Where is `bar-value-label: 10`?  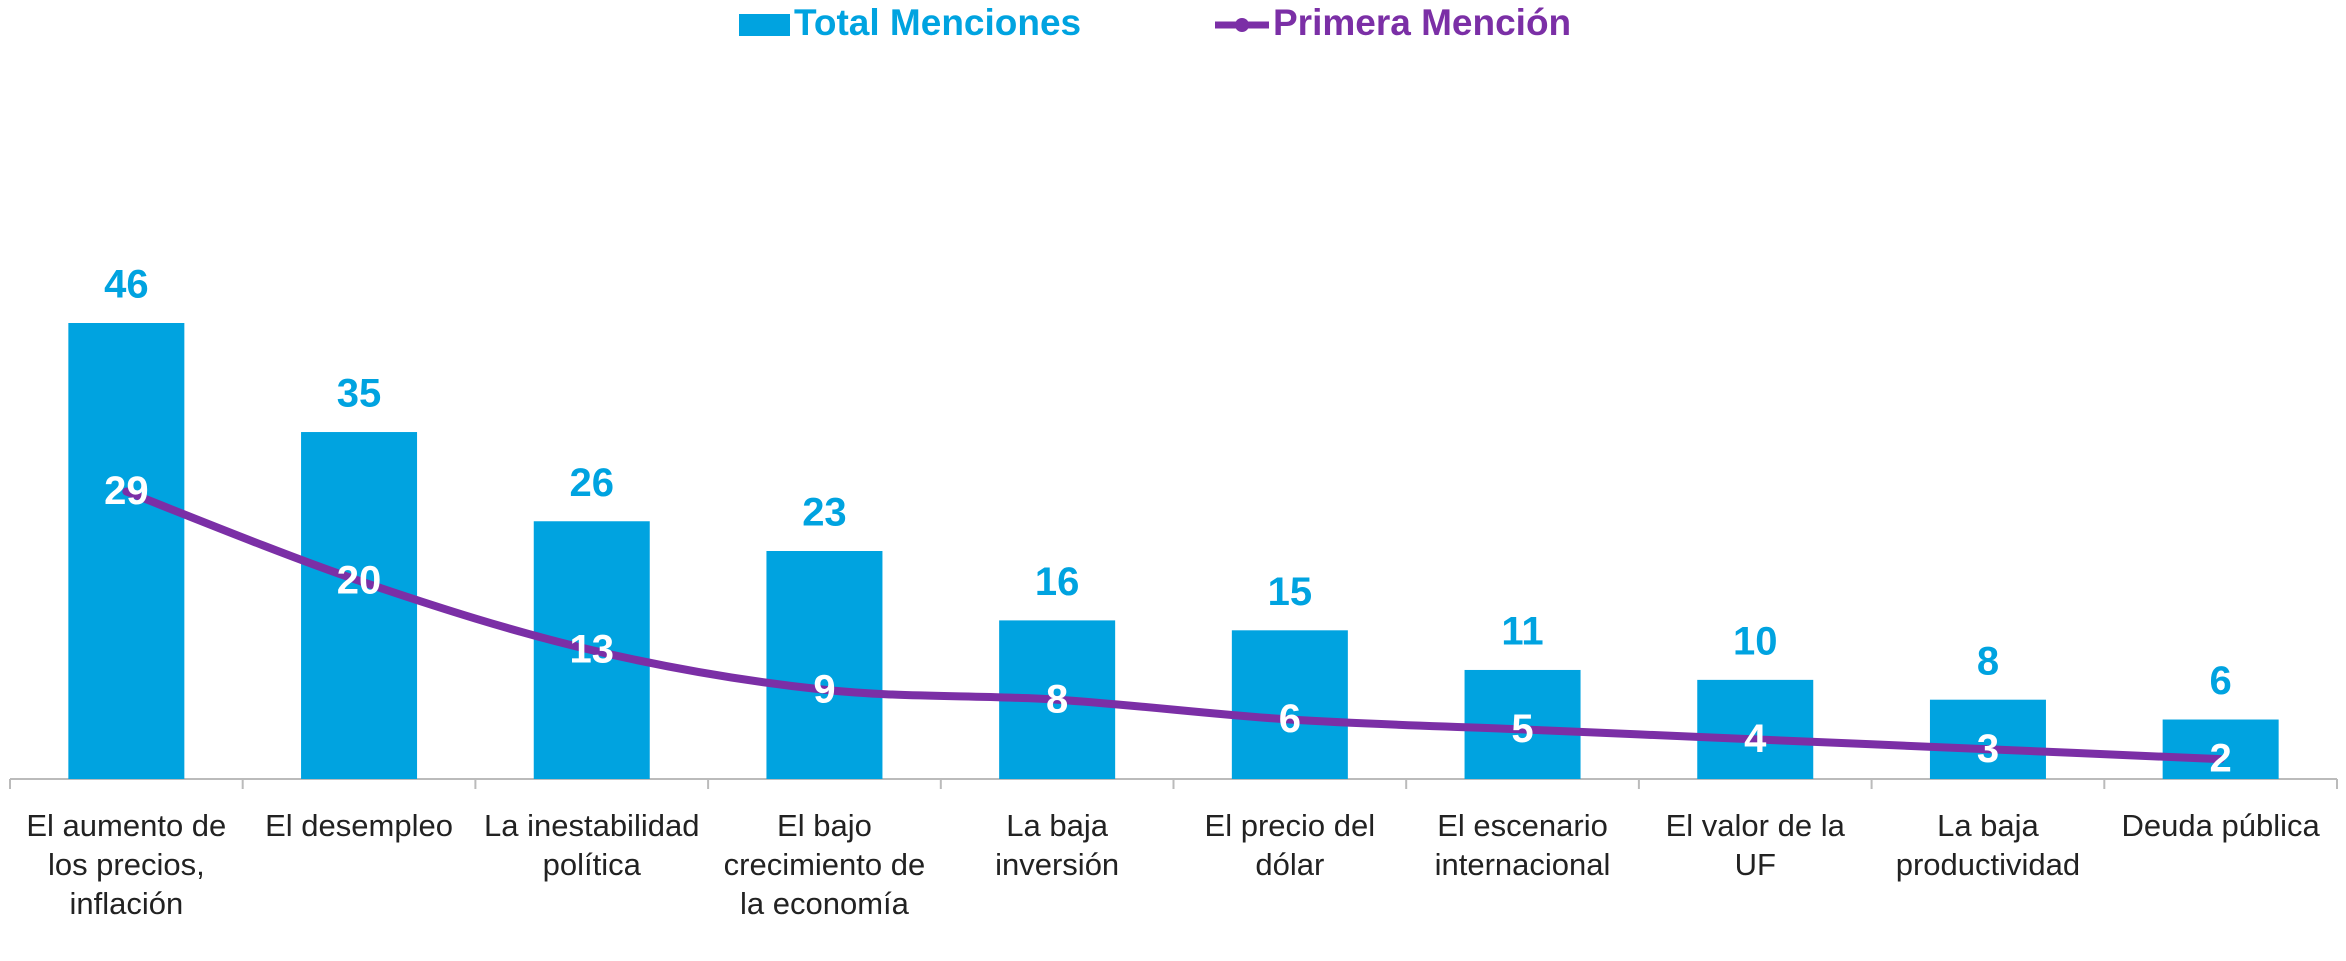
bar-value-label: 10 is located at coordinates (1755, 641).